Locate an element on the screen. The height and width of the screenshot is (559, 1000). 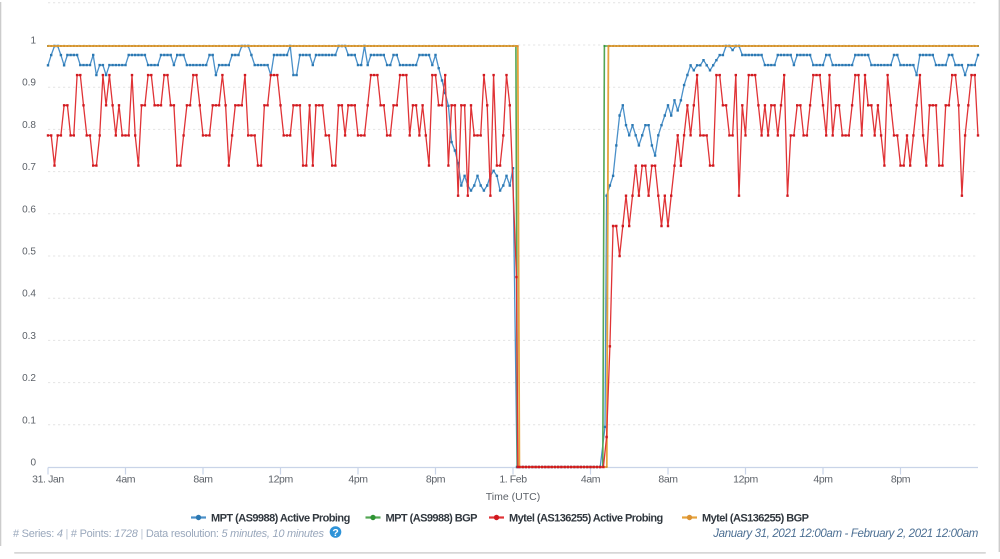
svg-text: 0.5 is located at coordinates (29, 252).